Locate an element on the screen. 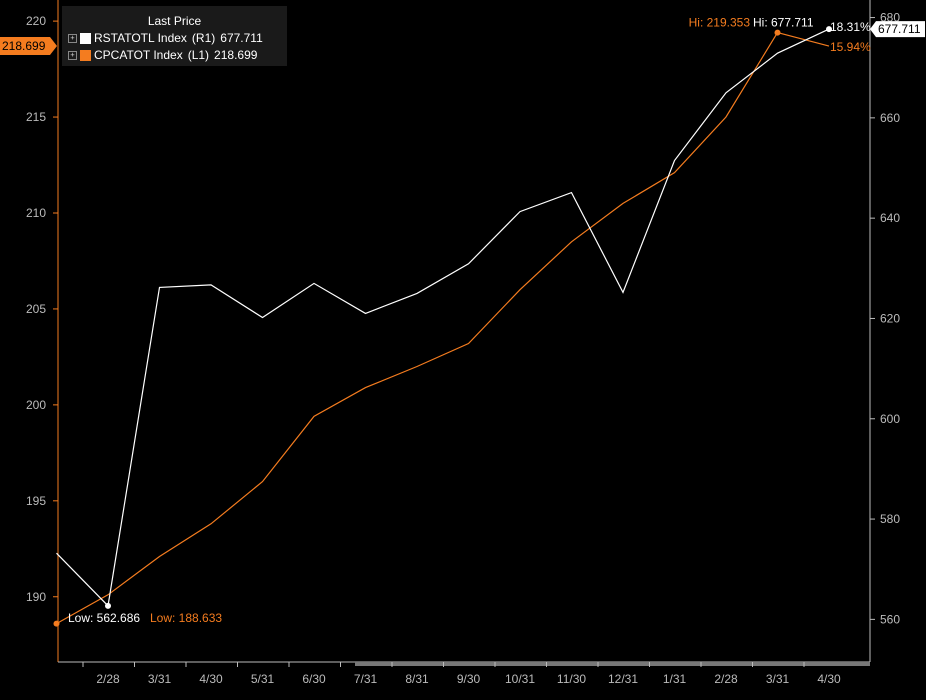 This screenshot has height=700, width=926. right-tick-label: 660 is located at coordinates (890, 118).